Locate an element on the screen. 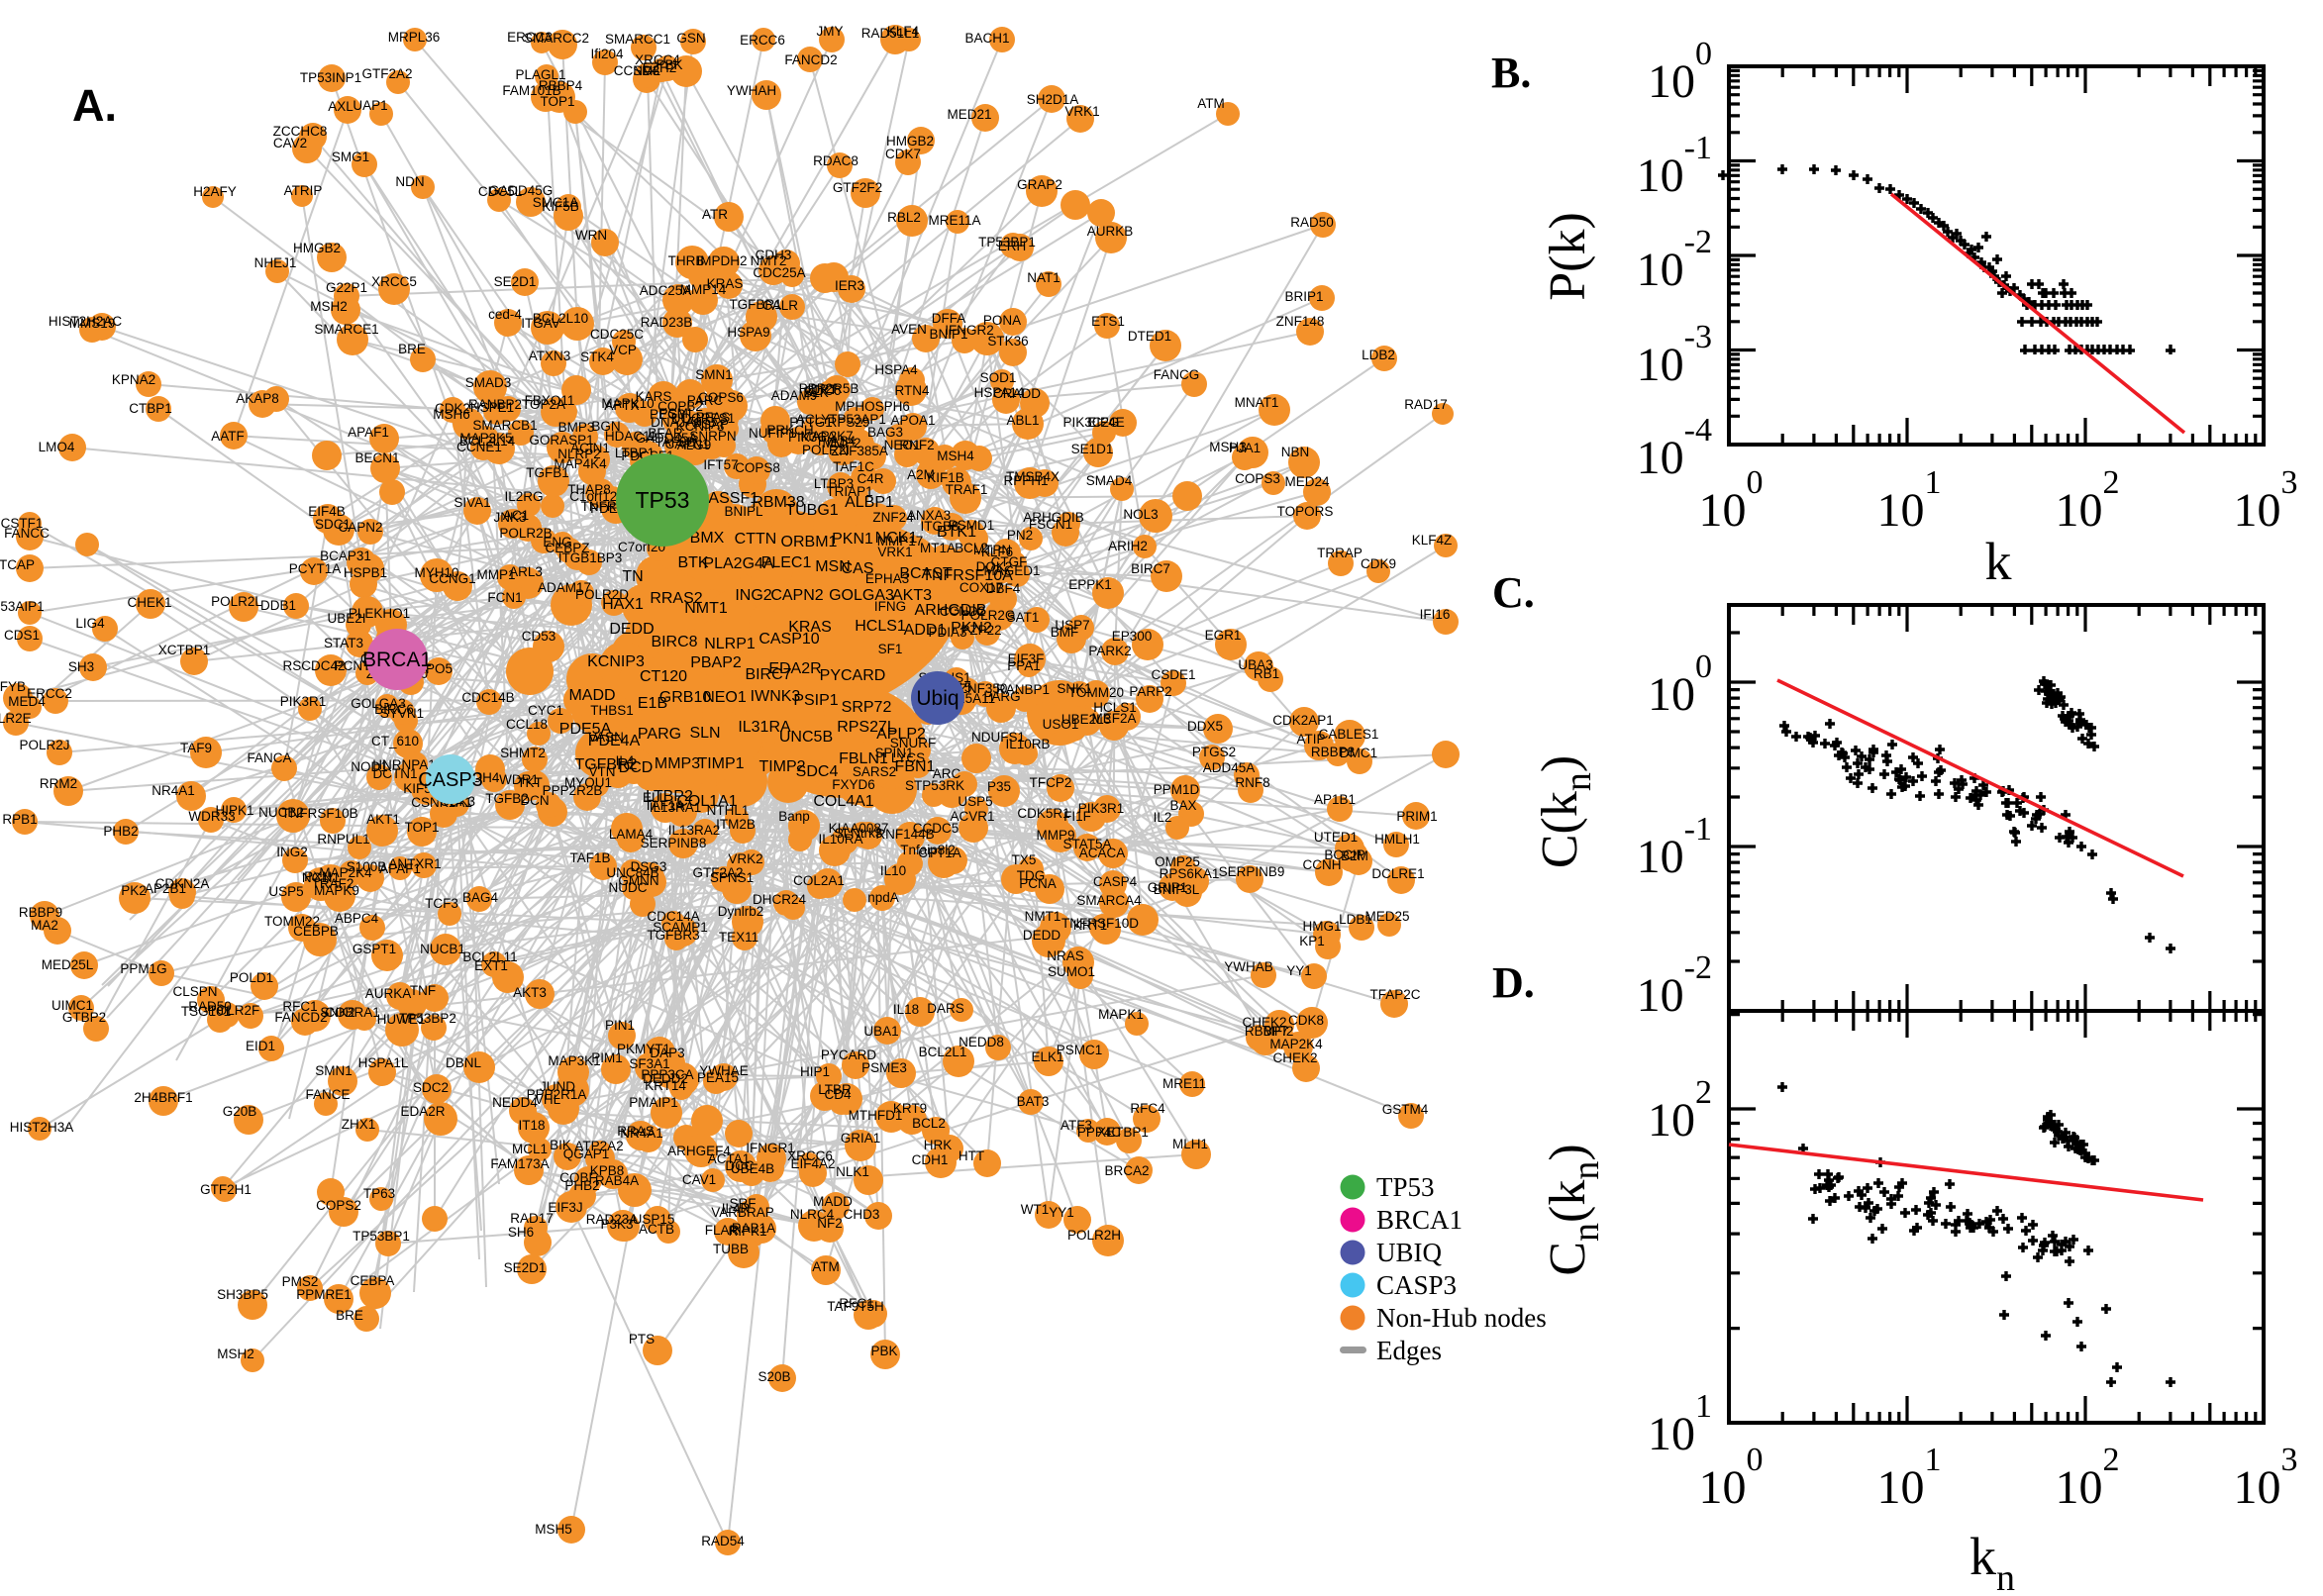 Image resolution: width=2323 pixels, height=1596 pixels. svg-text: 10⁻⁴ is located at coordinates (1674, 448).